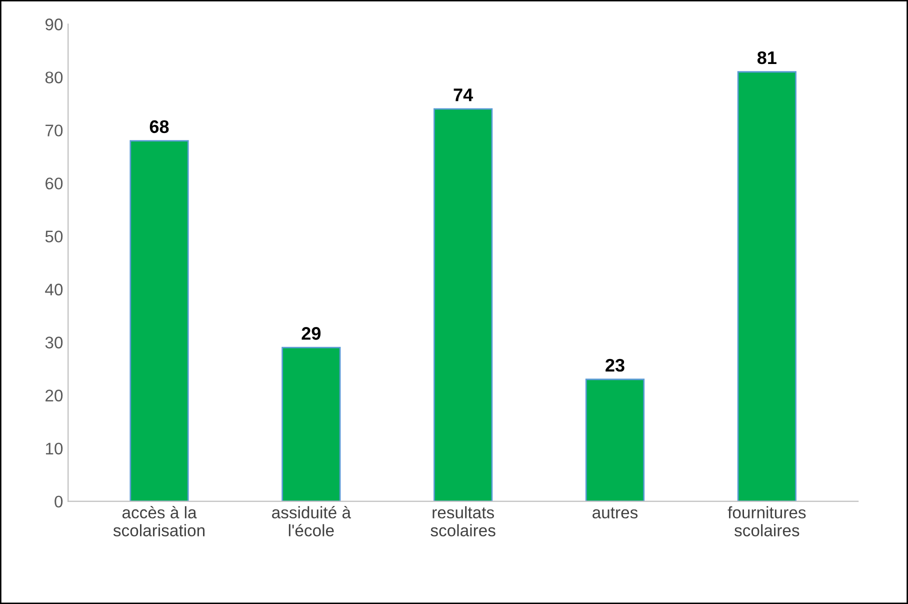 The width and height of the screenshot is (908, 604). I want to click on y-tick-label: 30, so click(54, 342).